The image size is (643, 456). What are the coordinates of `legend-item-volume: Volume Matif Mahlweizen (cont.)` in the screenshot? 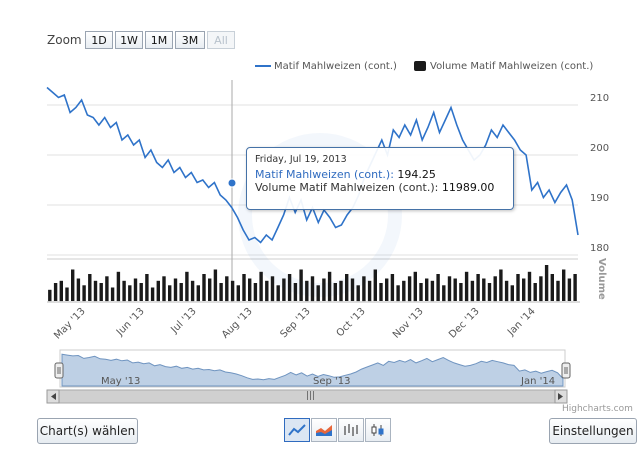 It's located at (503, 66).